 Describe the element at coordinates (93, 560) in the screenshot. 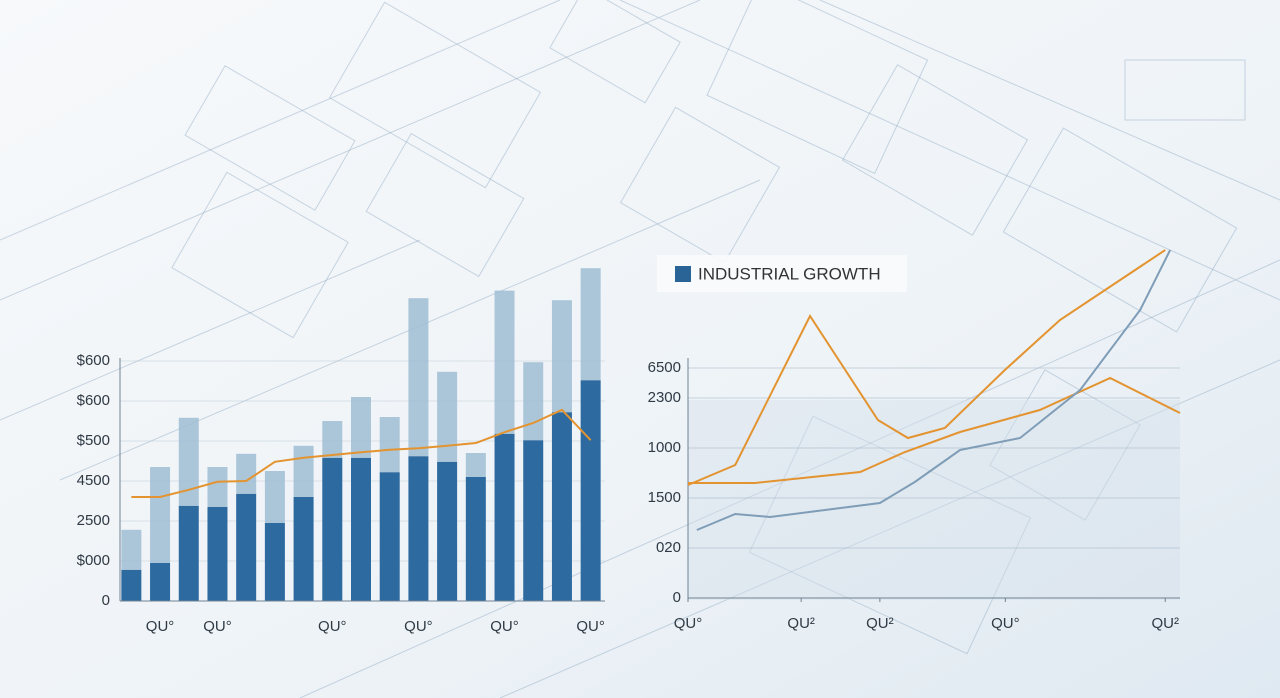

I see `y-tick-label: $000` at that location.